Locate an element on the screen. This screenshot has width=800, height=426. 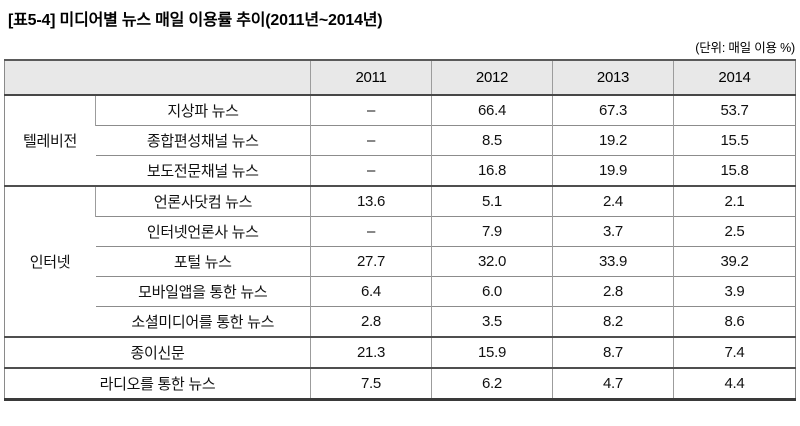
row-label: 소셜미디어를 통한 뉴스 is located at coordinates (203, 321).